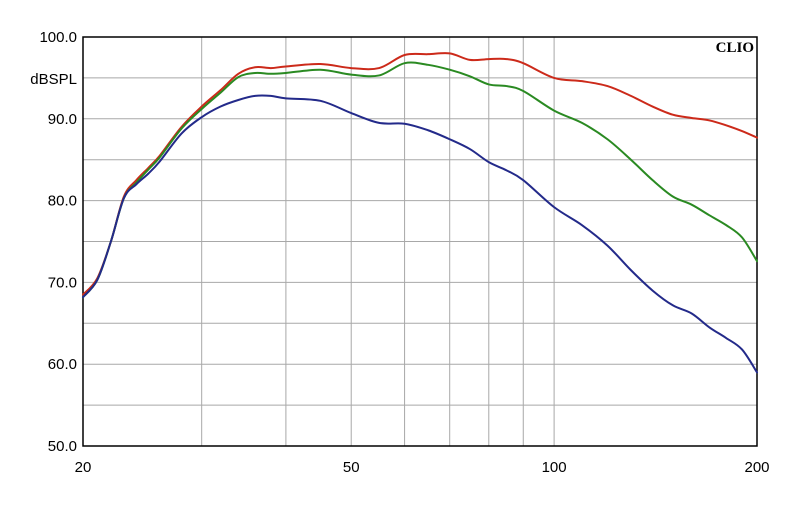  What do you see at coordinates (62, 119) in the screenshot?
I see `y-tick-label-90: 90.0` at bounding box center [62, 119].